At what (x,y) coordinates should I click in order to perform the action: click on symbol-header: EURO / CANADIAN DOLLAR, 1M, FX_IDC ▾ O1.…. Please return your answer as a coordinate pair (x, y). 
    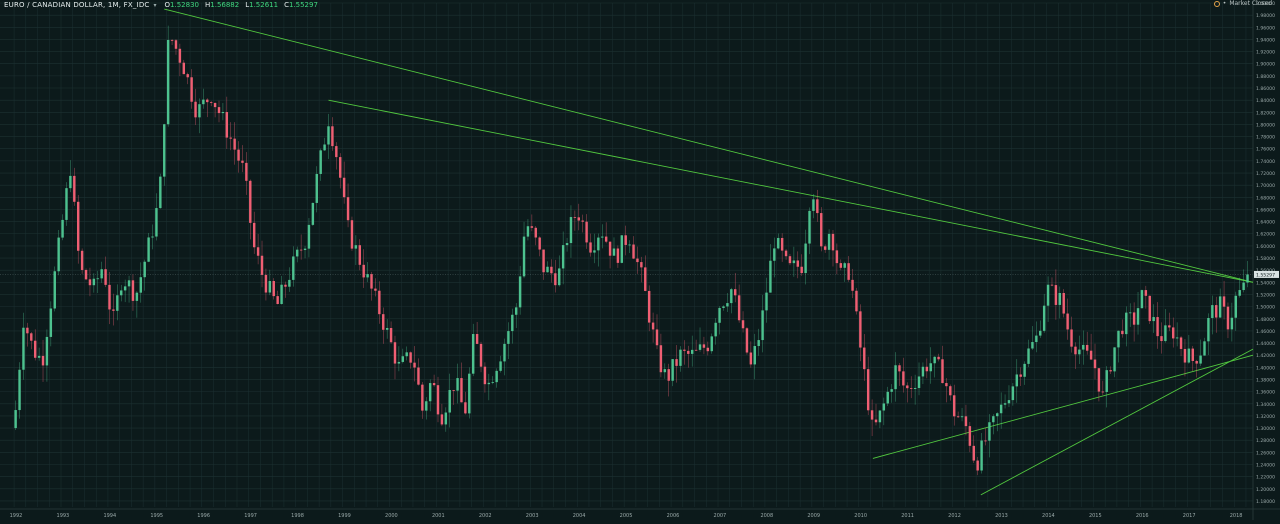
    Looking at the image, I should click on (161, 5).